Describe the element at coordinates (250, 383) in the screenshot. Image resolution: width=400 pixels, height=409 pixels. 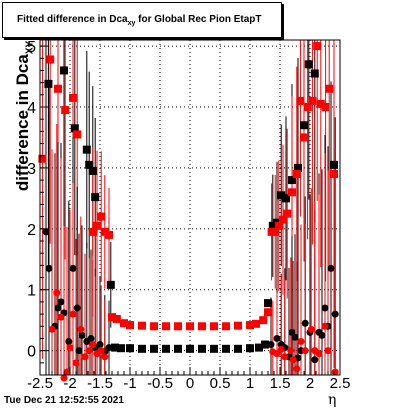
I see `x-tick-label: 1` at that location.